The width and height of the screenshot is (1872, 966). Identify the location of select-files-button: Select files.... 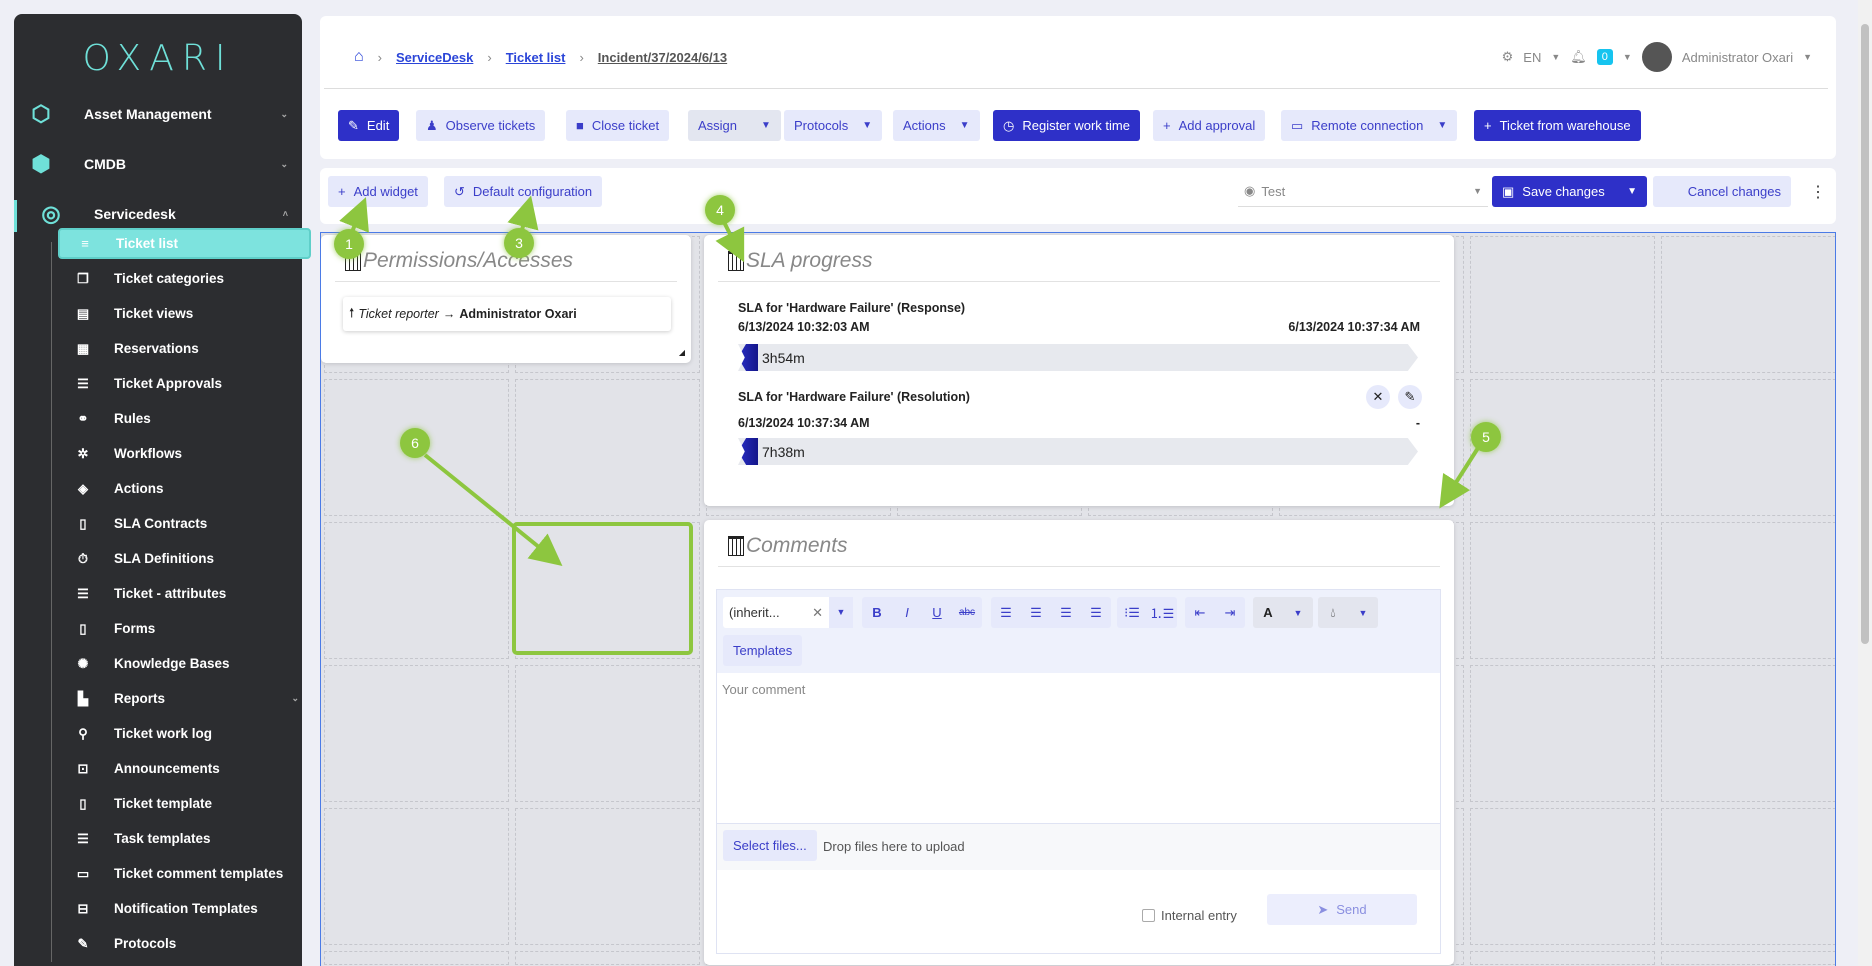
(770, 845).